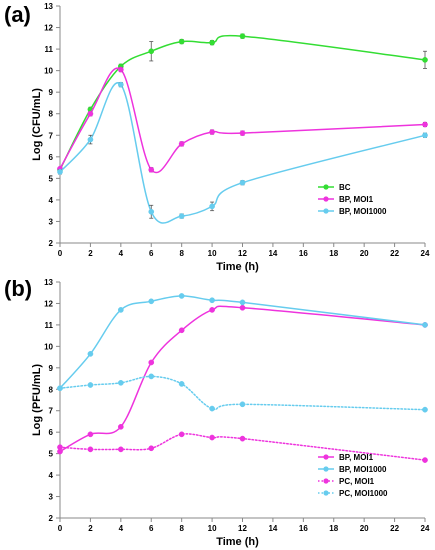 The height and width of the screenshot is (550, 435). I want to click on panel-b-y-tick-label: 10, so click(48, 346).